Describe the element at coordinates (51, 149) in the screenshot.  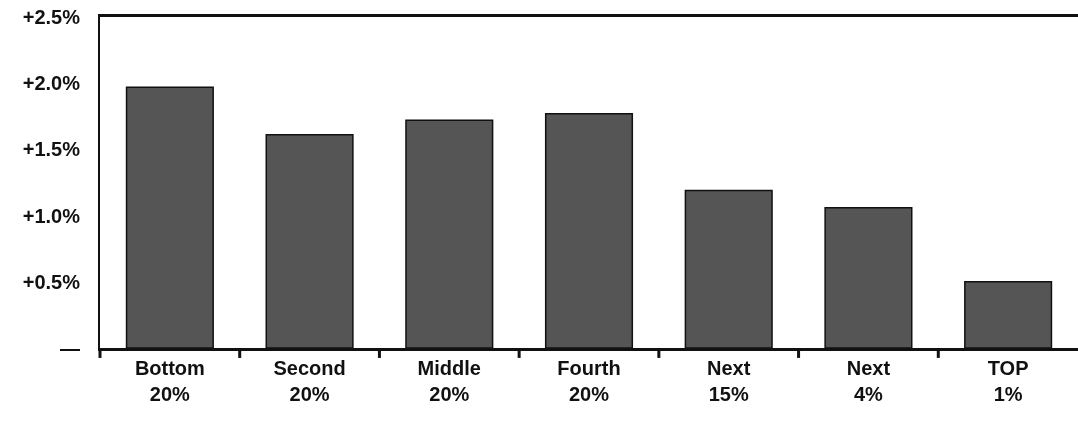
I see `y-tick-label: +1.5%` at that location.